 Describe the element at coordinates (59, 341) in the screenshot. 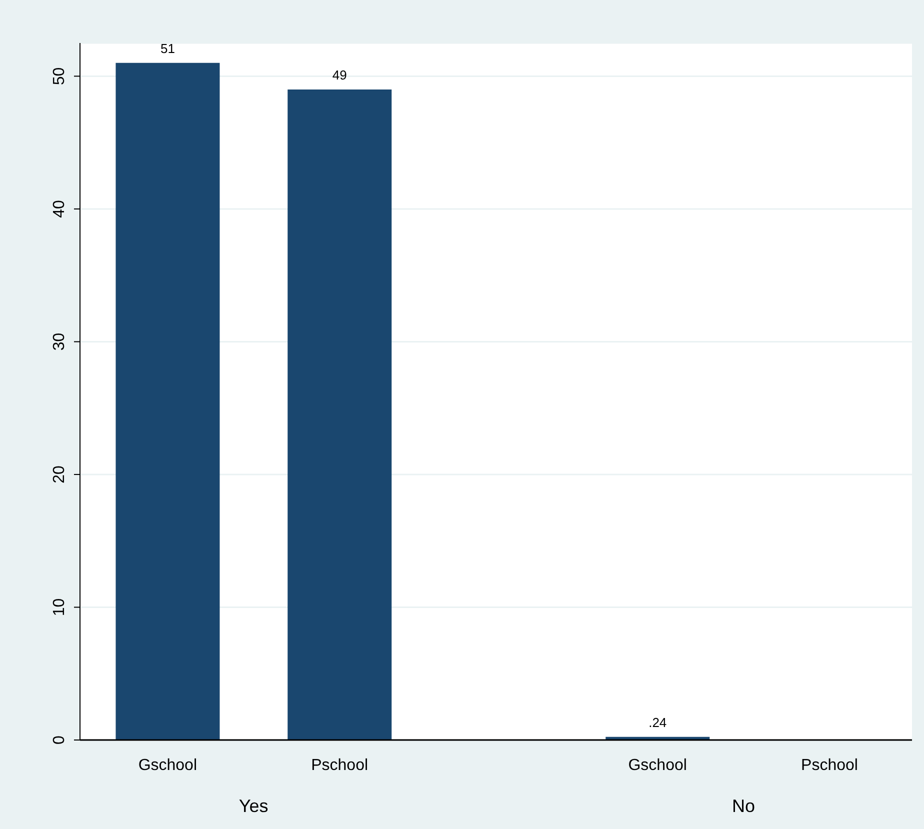

I see `y-tick-label: 30` at that location.